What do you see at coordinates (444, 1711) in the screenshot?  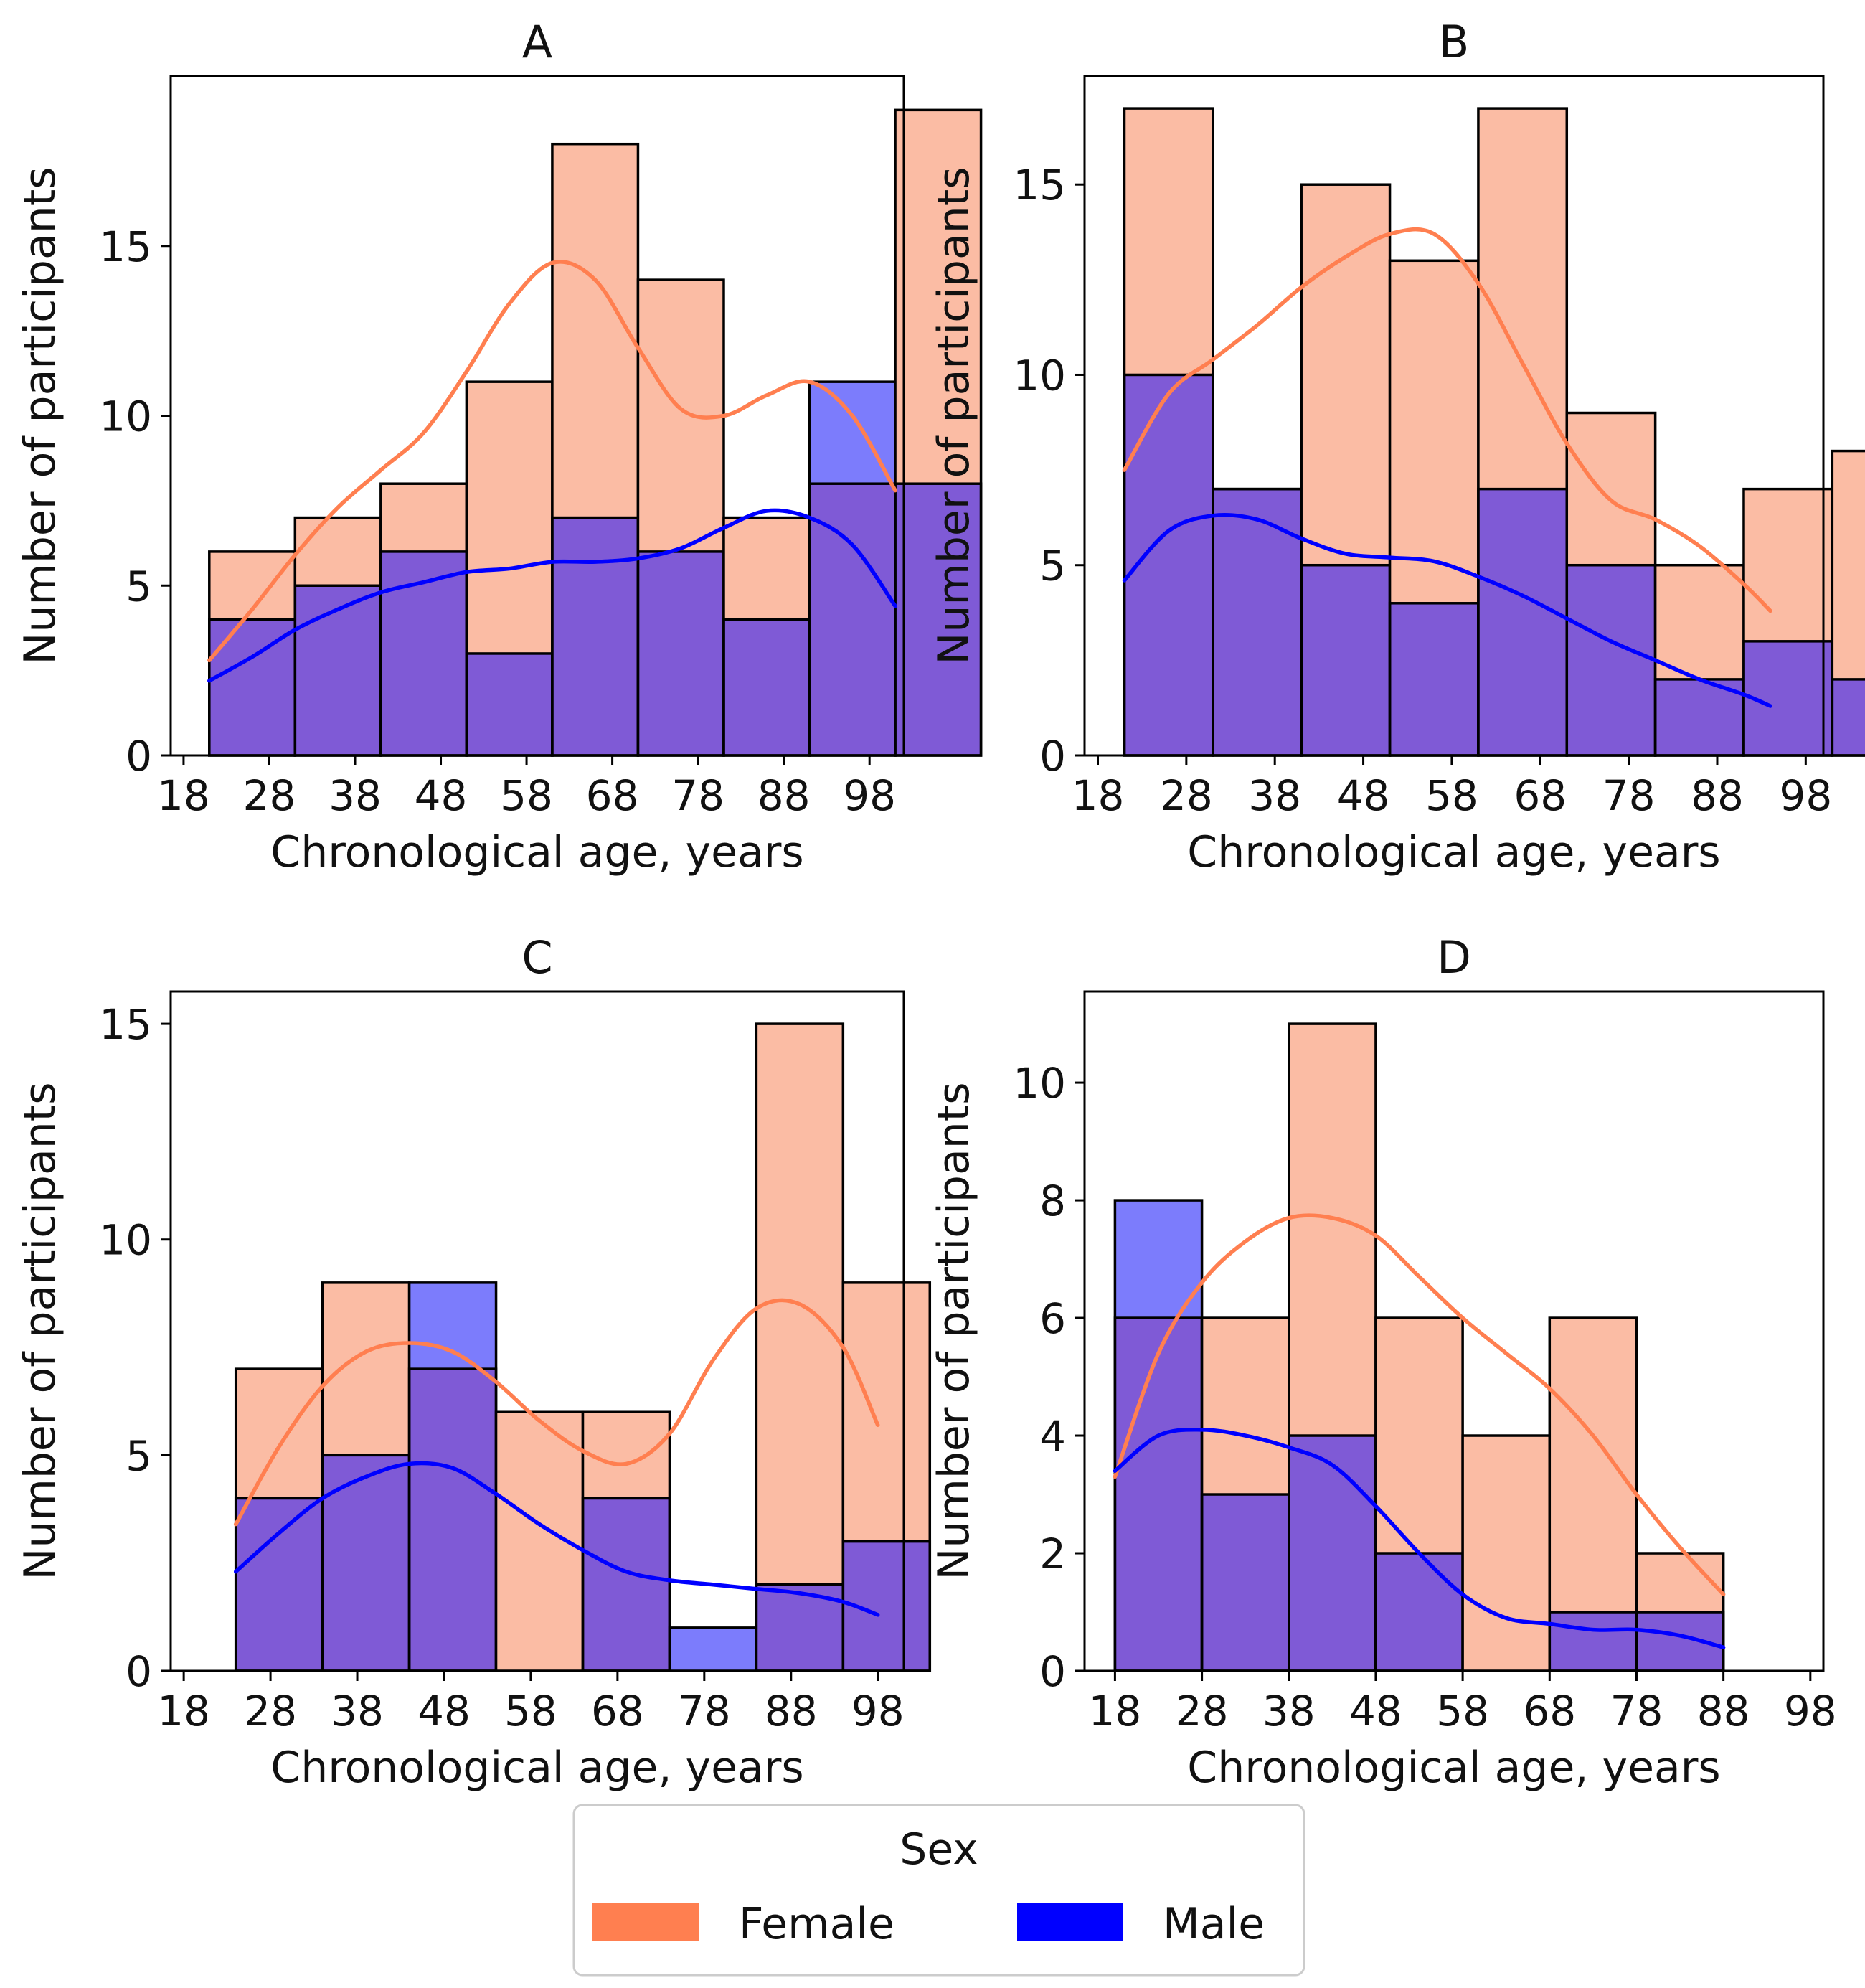 I see `x-tick-label-c-3: 48` at bounding box center [444, 1711].